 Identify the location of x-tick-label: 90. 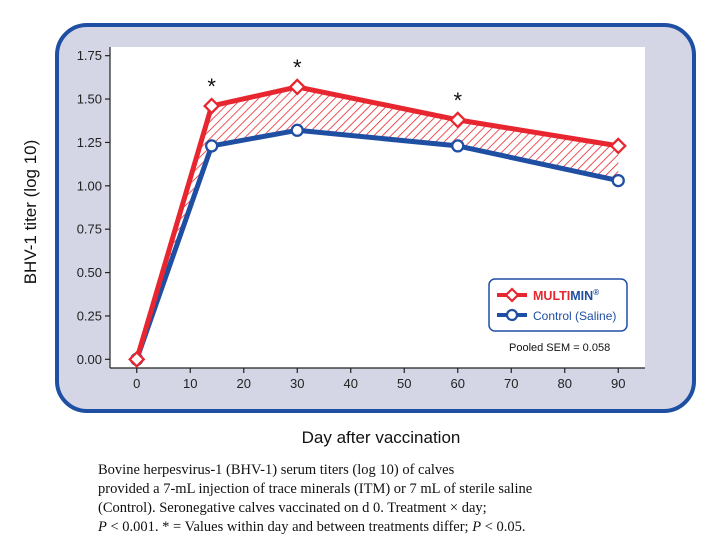
(618, 383).